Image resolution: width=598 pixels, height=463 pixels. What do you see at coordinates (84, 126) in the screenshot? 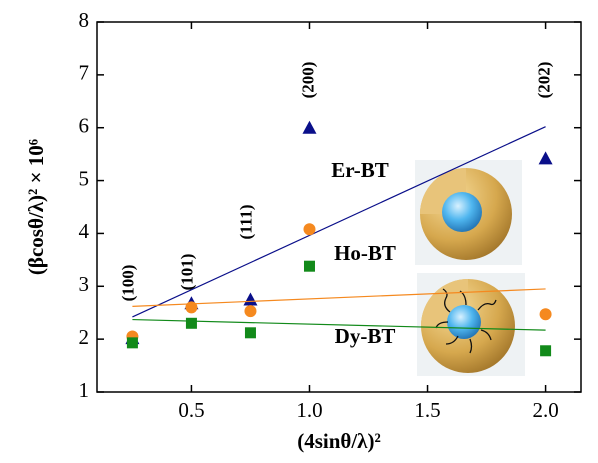
I see `y-tick-label: 6` at bounding box center [84, 126].